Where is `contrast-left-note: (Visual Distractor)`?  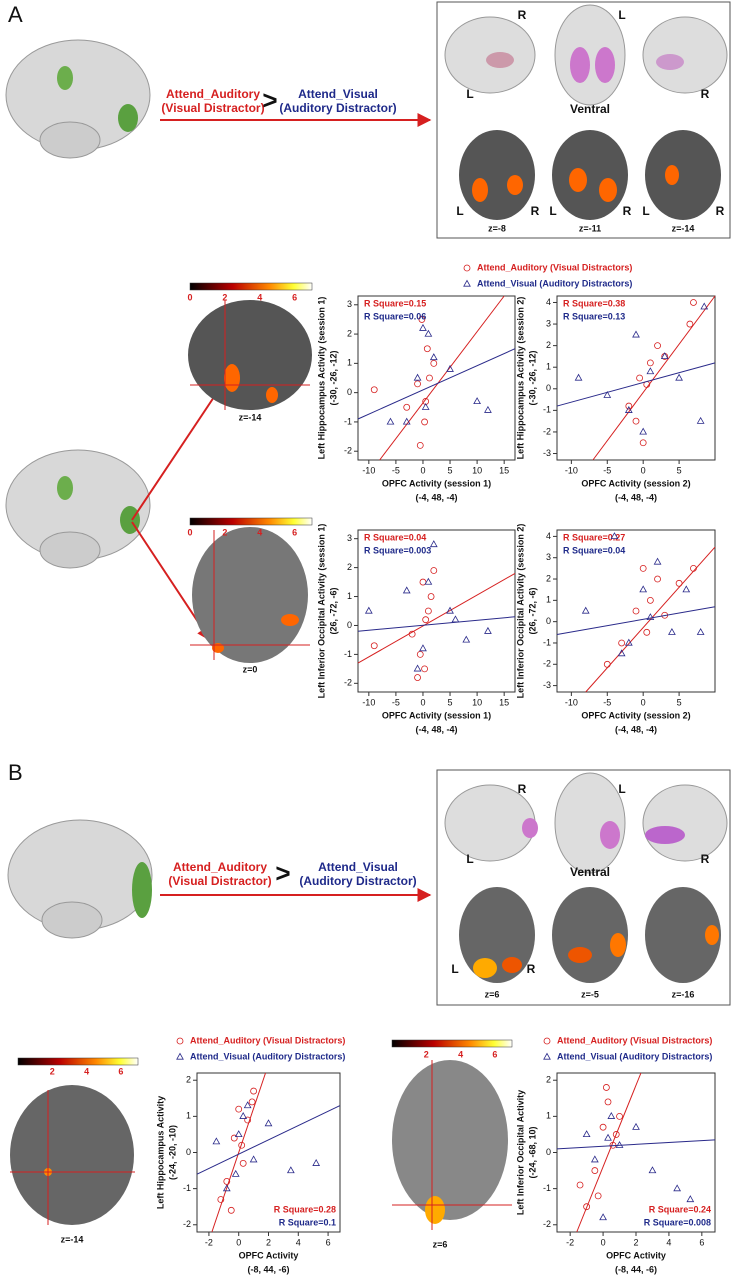
contrast-left-note: (Visual Distractor) is located at coordinates (212, 108).